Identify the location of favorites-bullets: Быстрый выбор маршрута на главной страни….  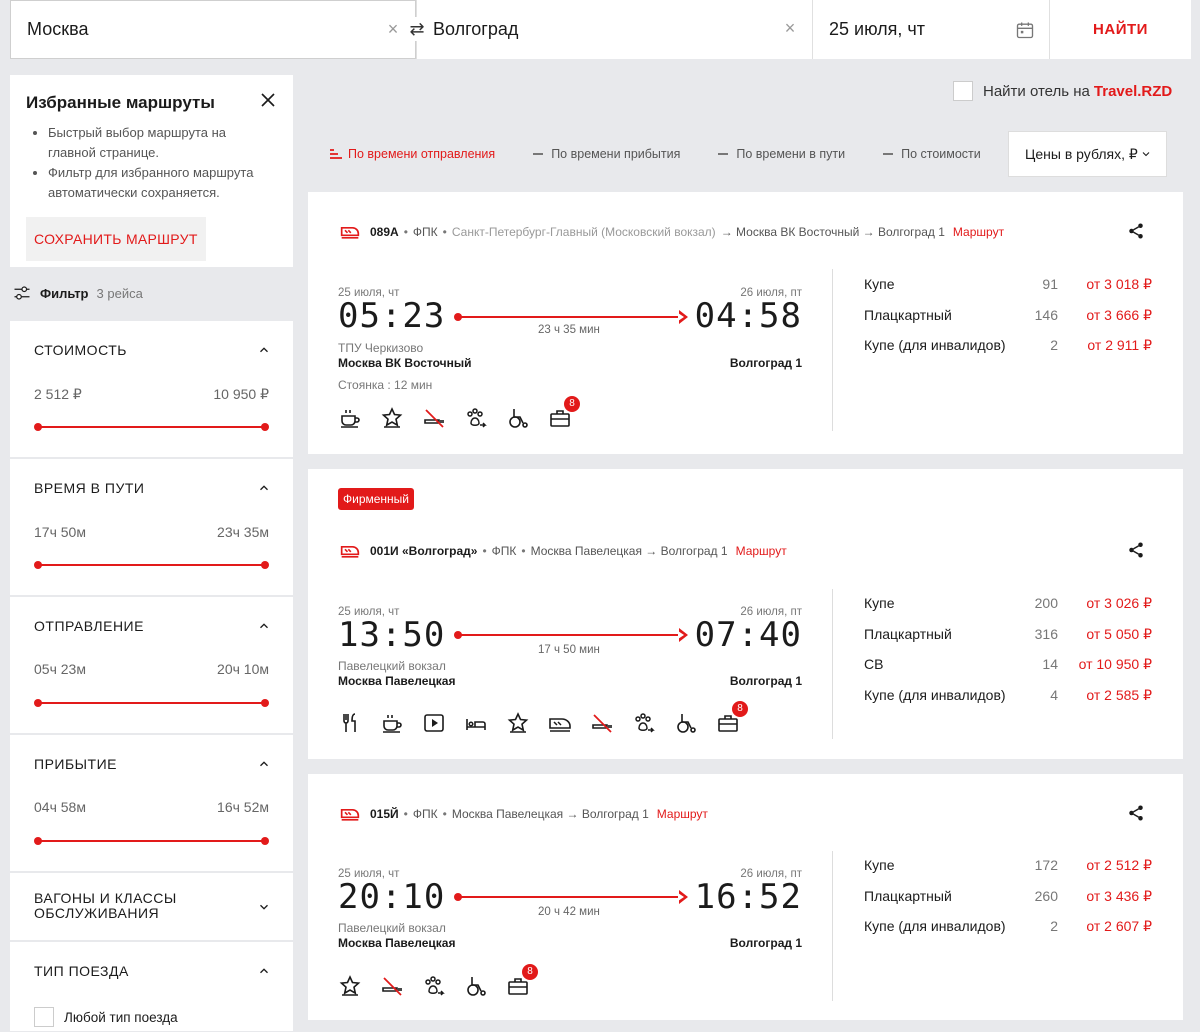
(151, 163).